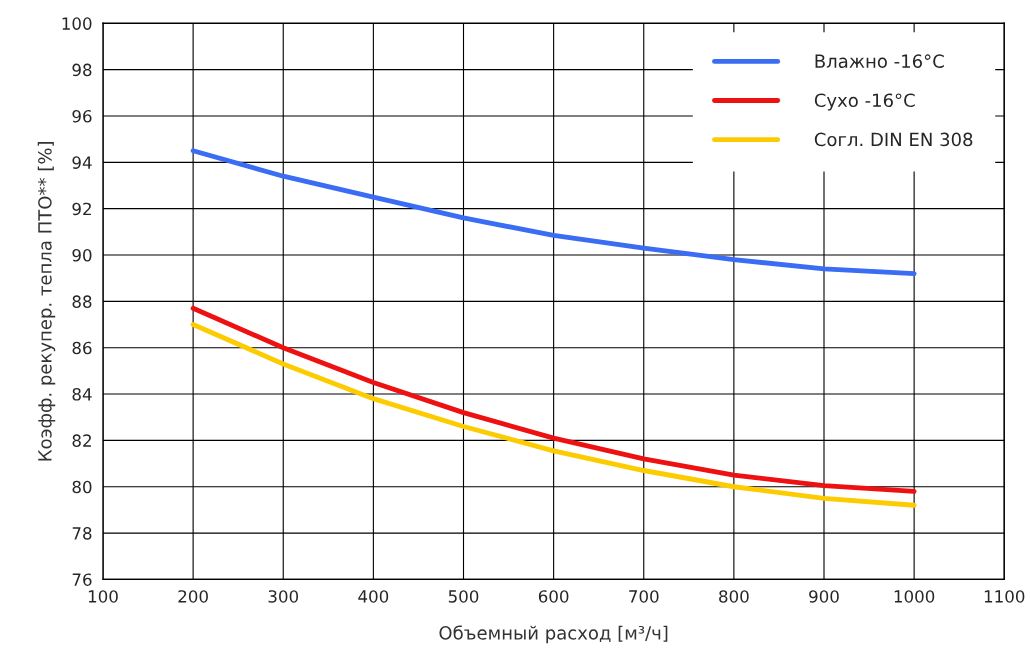 The image size is (1030, 666). I want to click on y-axis-title: Коэфф. рекупер. тепла ПТО** [%], so click(46, 301).